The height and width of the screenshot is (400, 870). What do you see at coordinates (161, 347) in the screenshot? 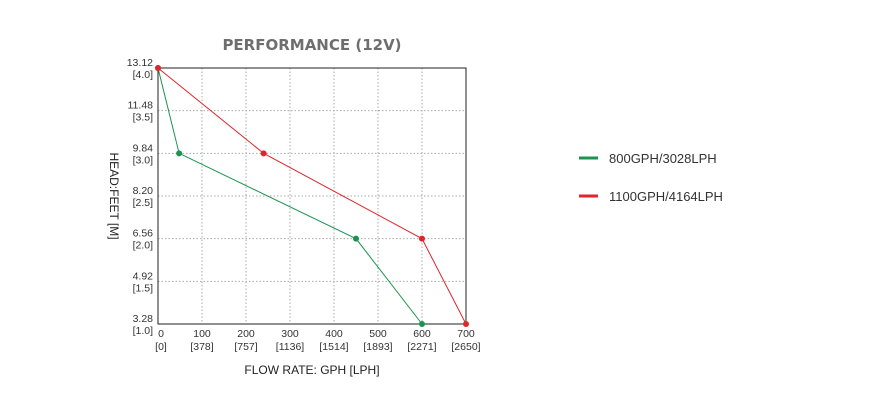
I see `x-tick-sublabel: [0]` at bounding box center [161, 347].